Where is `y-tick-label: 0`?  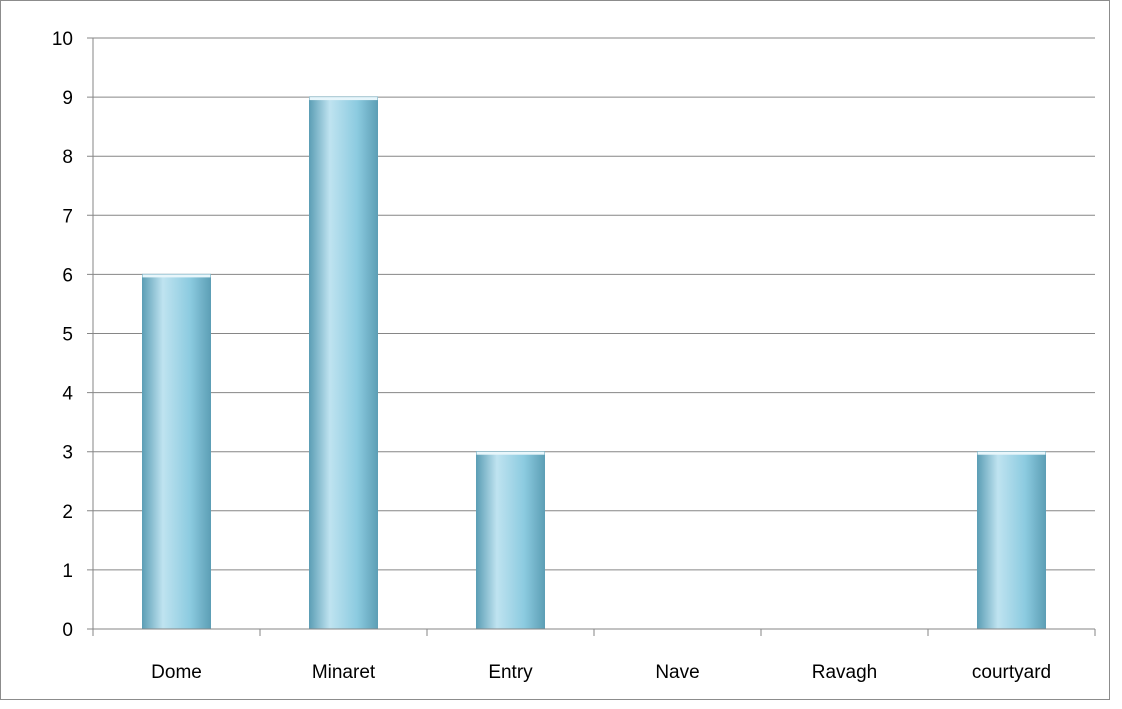
y-tick-label: 0 is located at coordinates (67, 630).